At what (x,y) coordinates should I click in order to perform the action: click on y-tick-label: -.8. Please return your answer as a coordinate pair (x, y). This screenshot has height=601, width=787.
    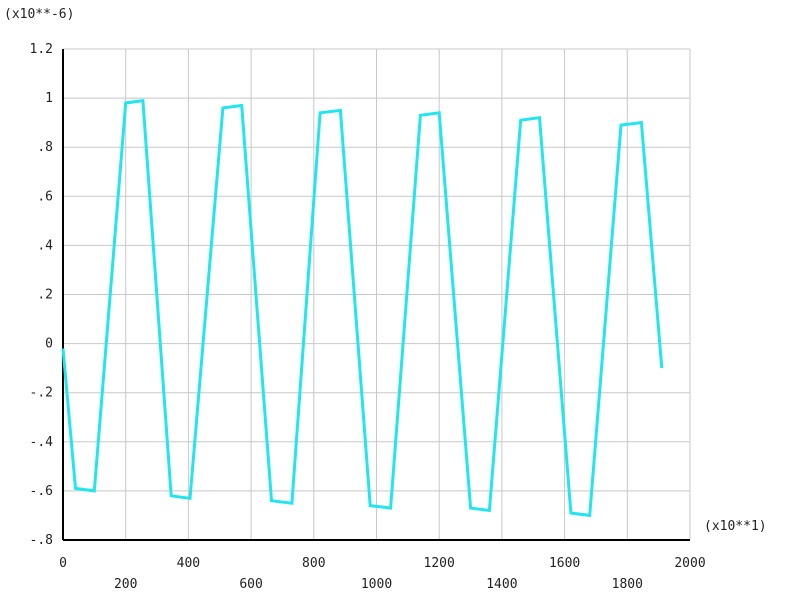
    Looking at the image, I should click on (41, 540).